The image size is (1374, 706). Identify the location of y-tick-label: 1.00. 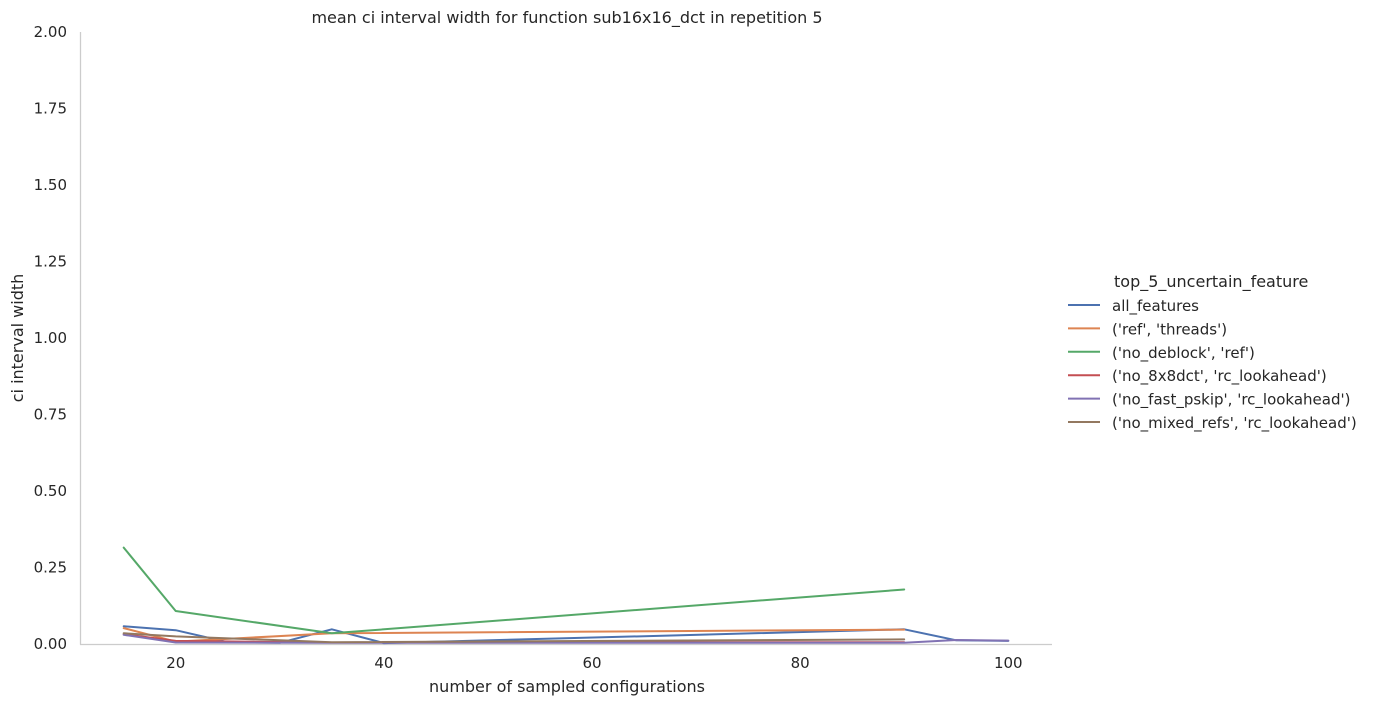
(50, 338).